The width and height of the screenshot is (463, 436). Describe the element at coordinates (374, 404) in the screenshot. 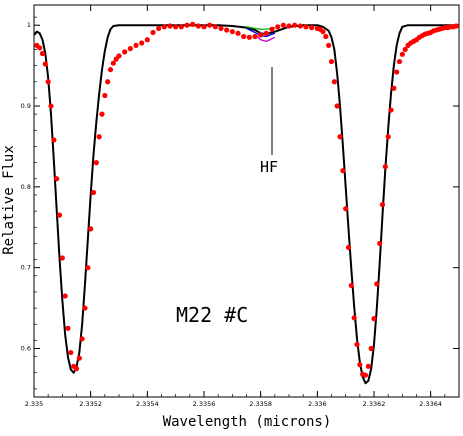

I see `x-tick-label: 2.3362` at that location.